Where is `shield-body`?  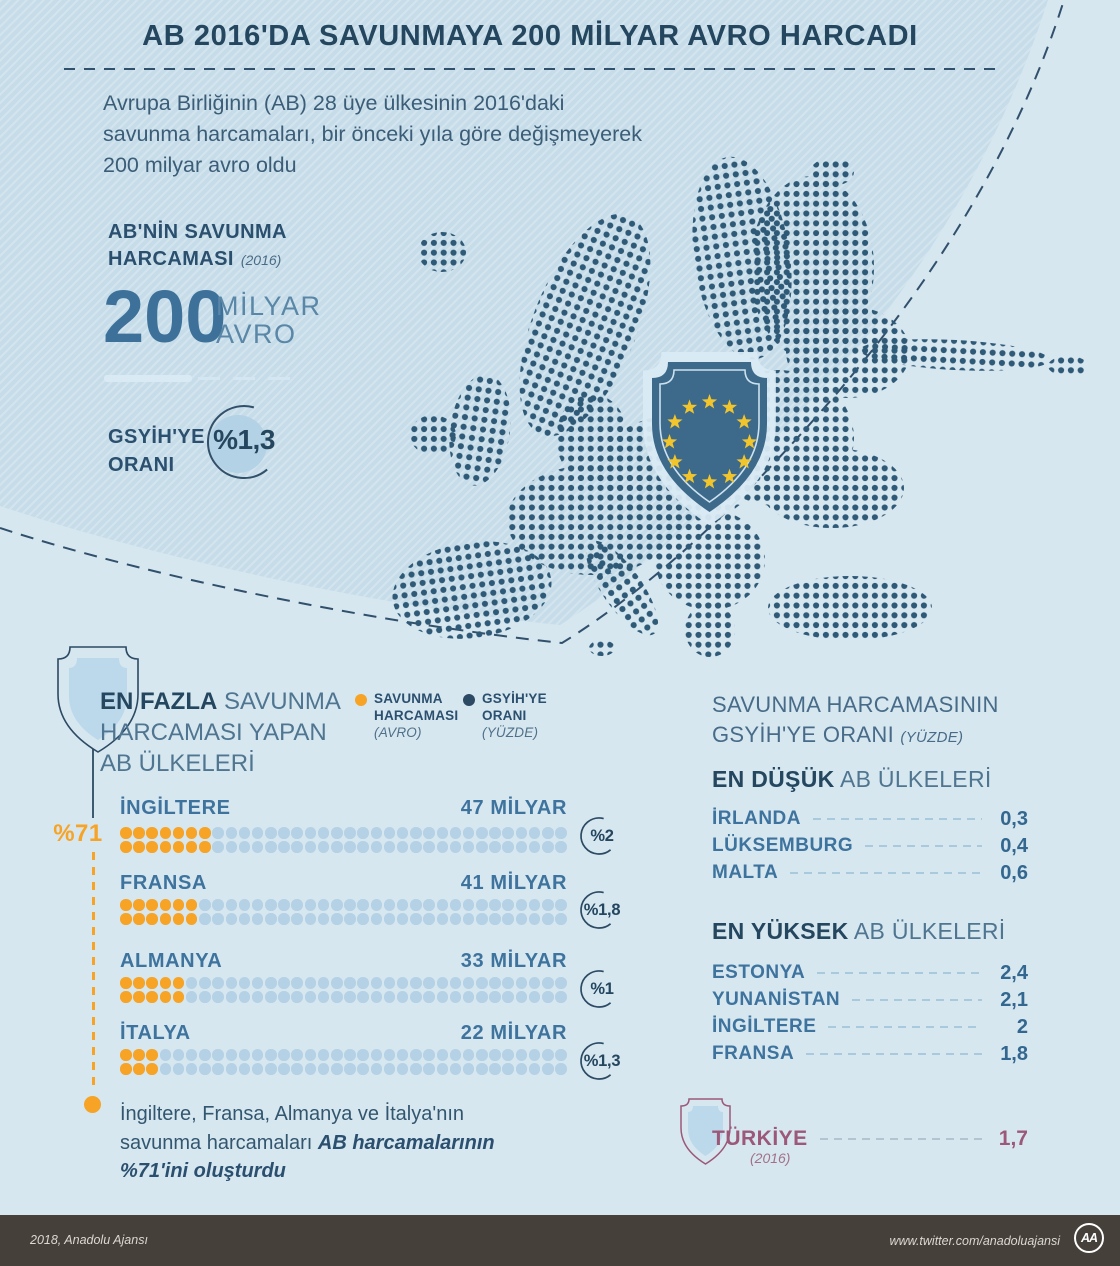
shield-body is located at coordinates (709, 437).